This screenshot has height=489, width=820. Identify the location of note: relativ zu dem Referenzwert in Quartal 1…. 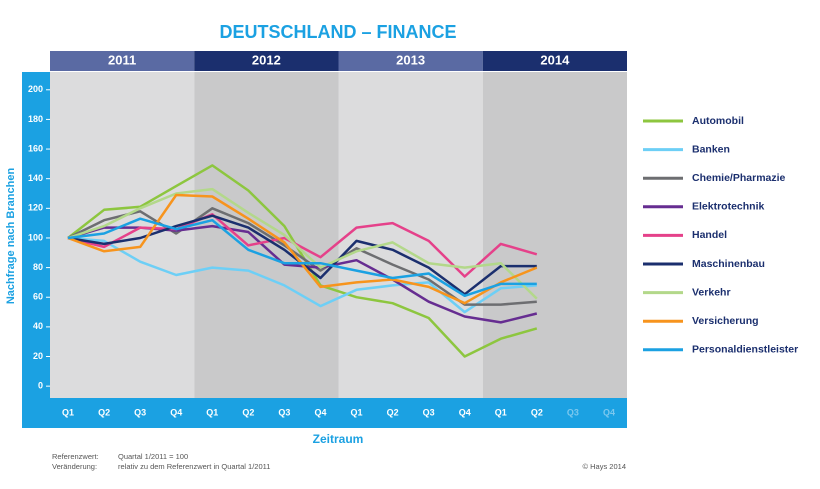
(194, 466).